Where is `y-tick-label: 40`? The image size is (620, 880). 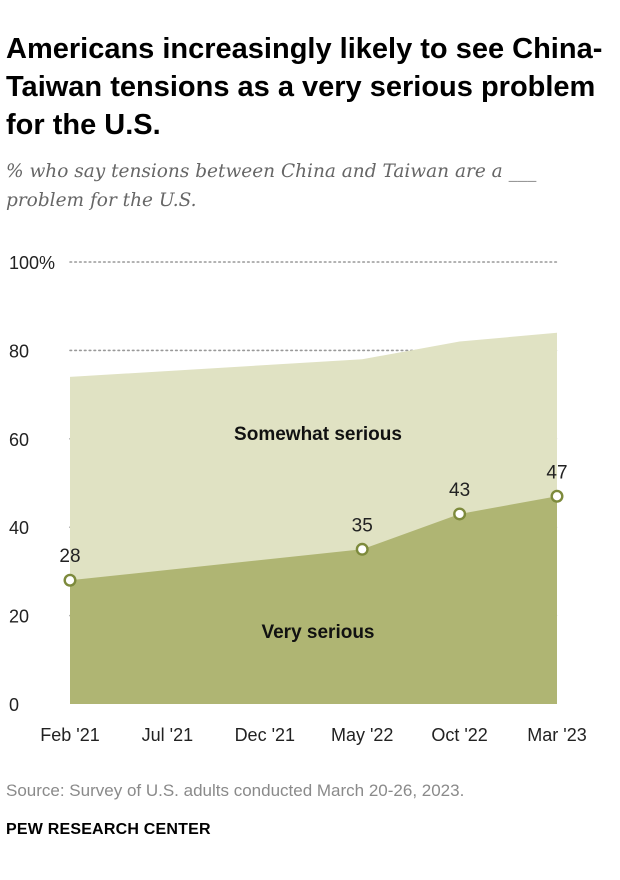 y-tick-label: 40 is located at coordinates (19, 528).